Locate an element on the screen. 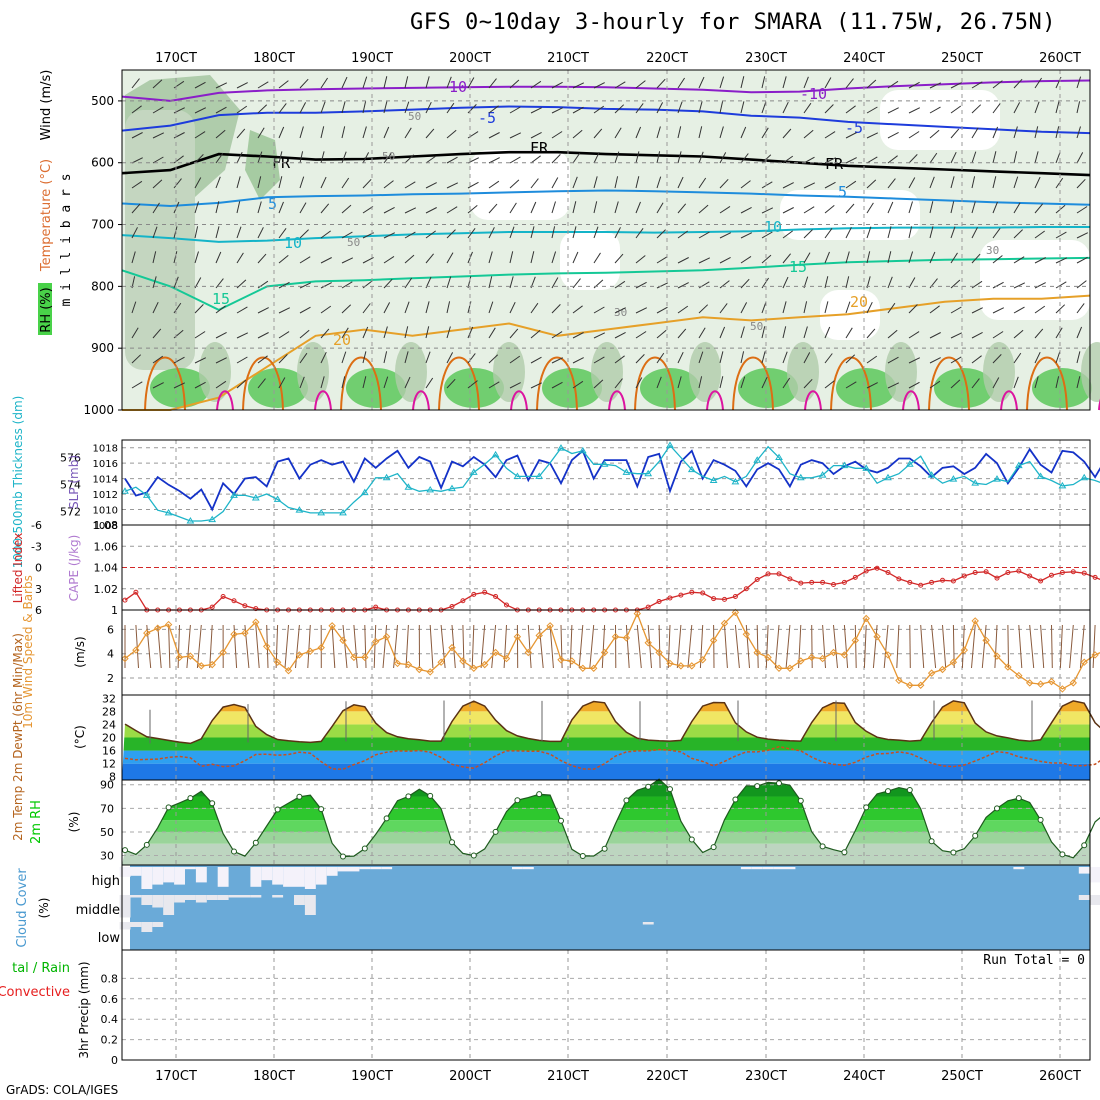  precip-axis-label: 3hr Precip (mm) is located at coordinates (84, 1009).